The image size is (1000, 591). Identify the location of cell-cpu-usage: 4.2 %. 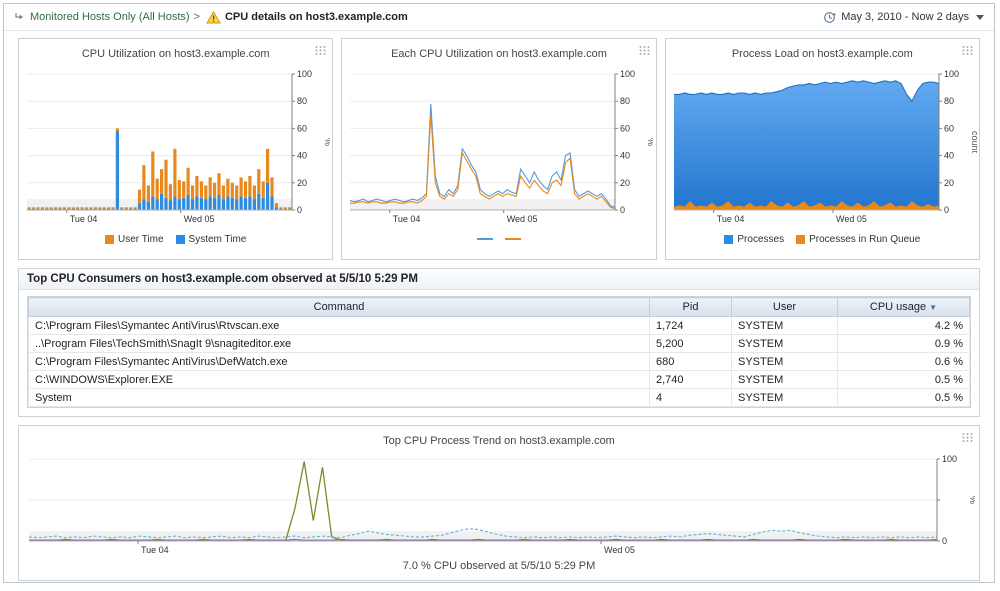
(903, 325).